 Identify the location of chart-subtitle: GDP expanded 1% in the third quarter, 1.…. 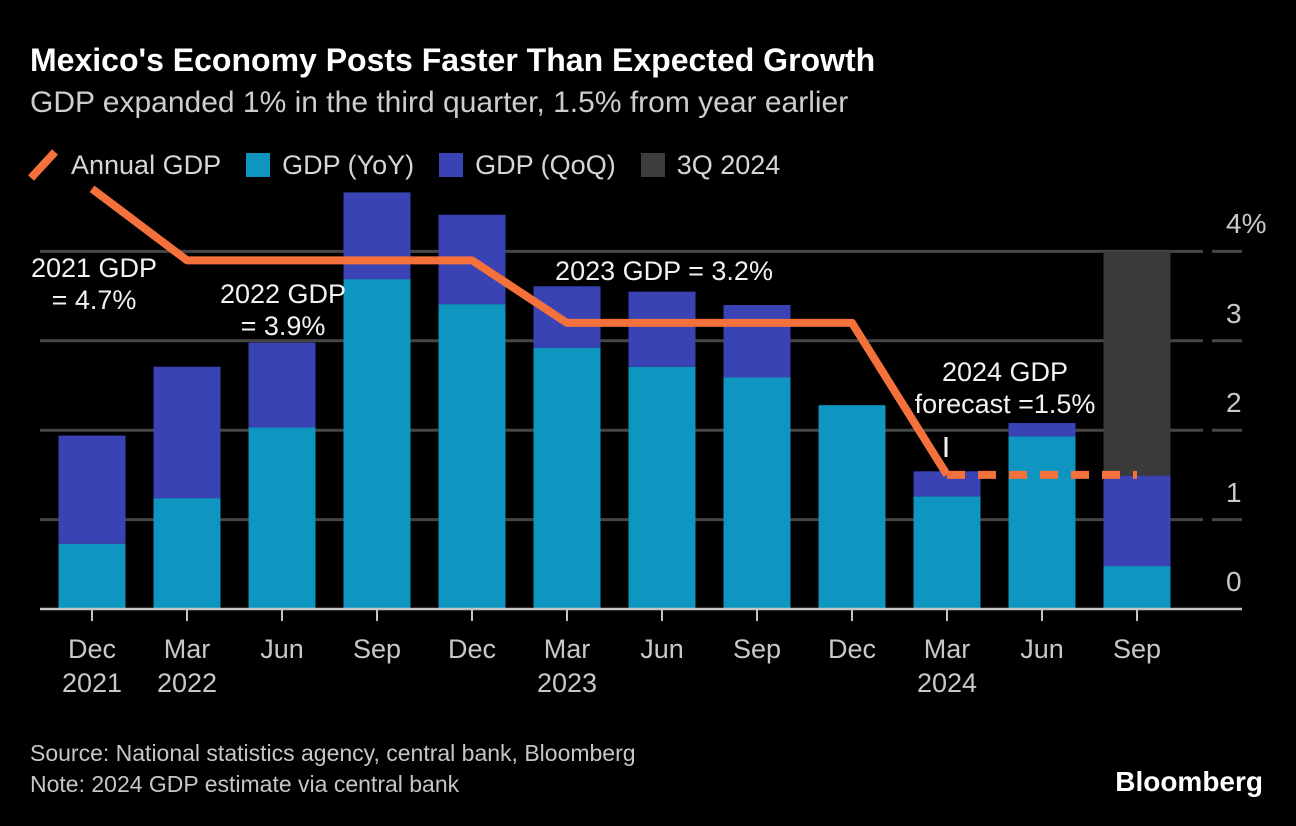
(439, 102).